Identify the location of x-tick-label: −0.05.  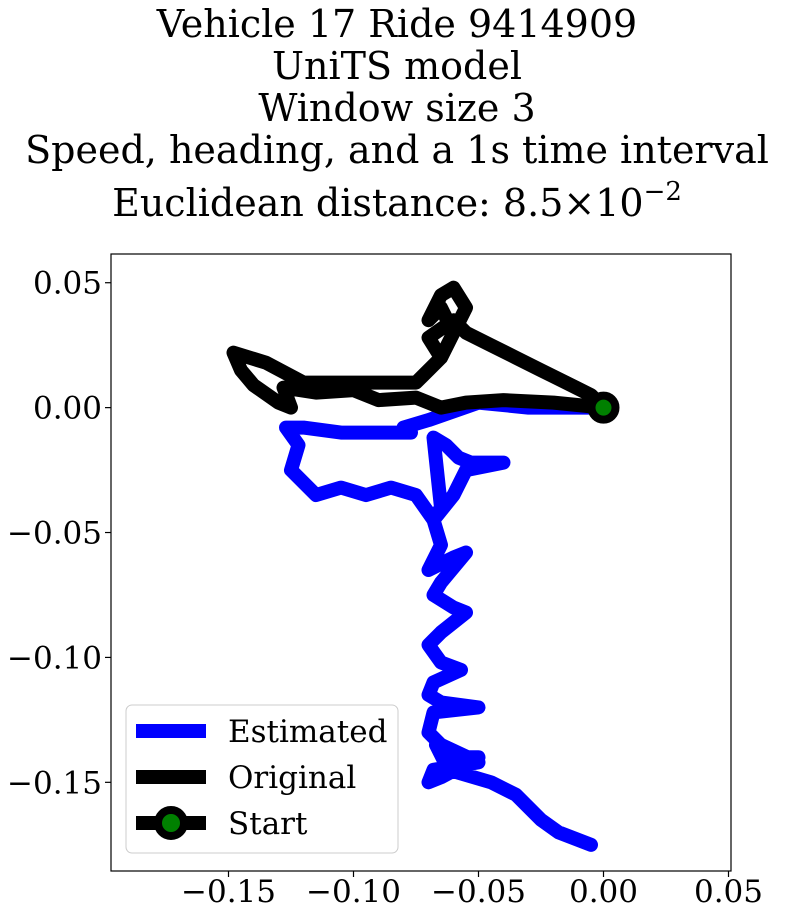
(478, 892).